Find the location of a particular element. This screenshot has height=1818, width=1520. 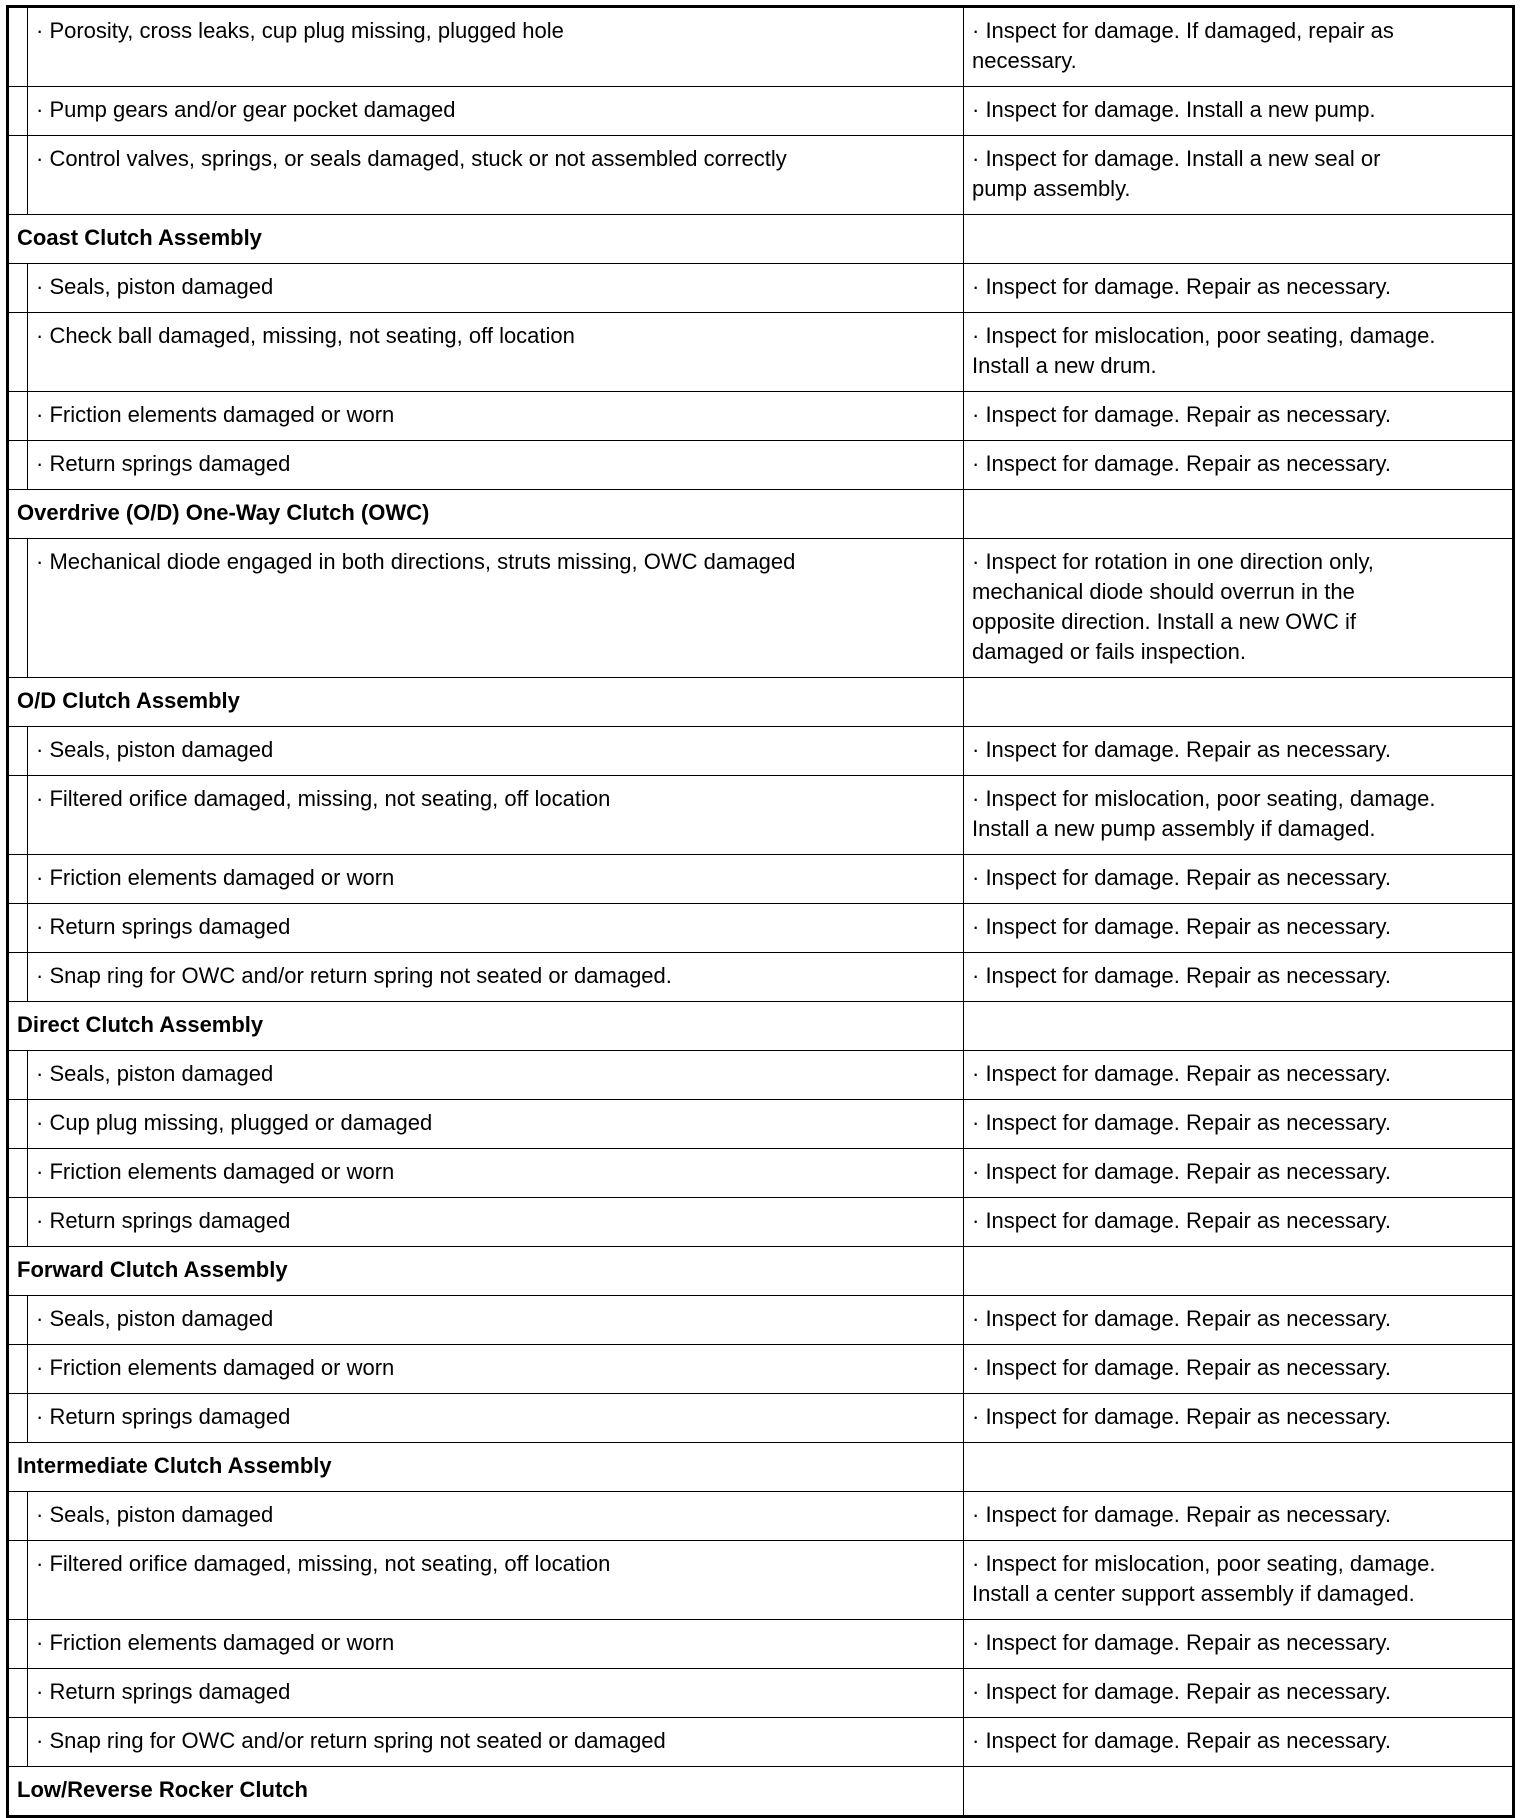

section-heading-row: Coast Clutch Assembly is located at coordinates (760, 239).